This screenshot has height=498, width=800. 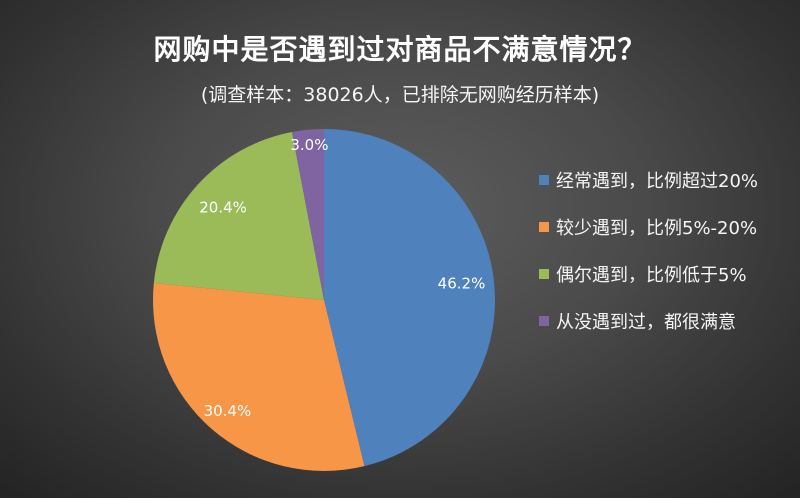 What do you see at coordinates (657, 181) in the screenshot?
I see `legend-label-often: 经常遇到，比例超过20%` at bounding box center [657, 181].